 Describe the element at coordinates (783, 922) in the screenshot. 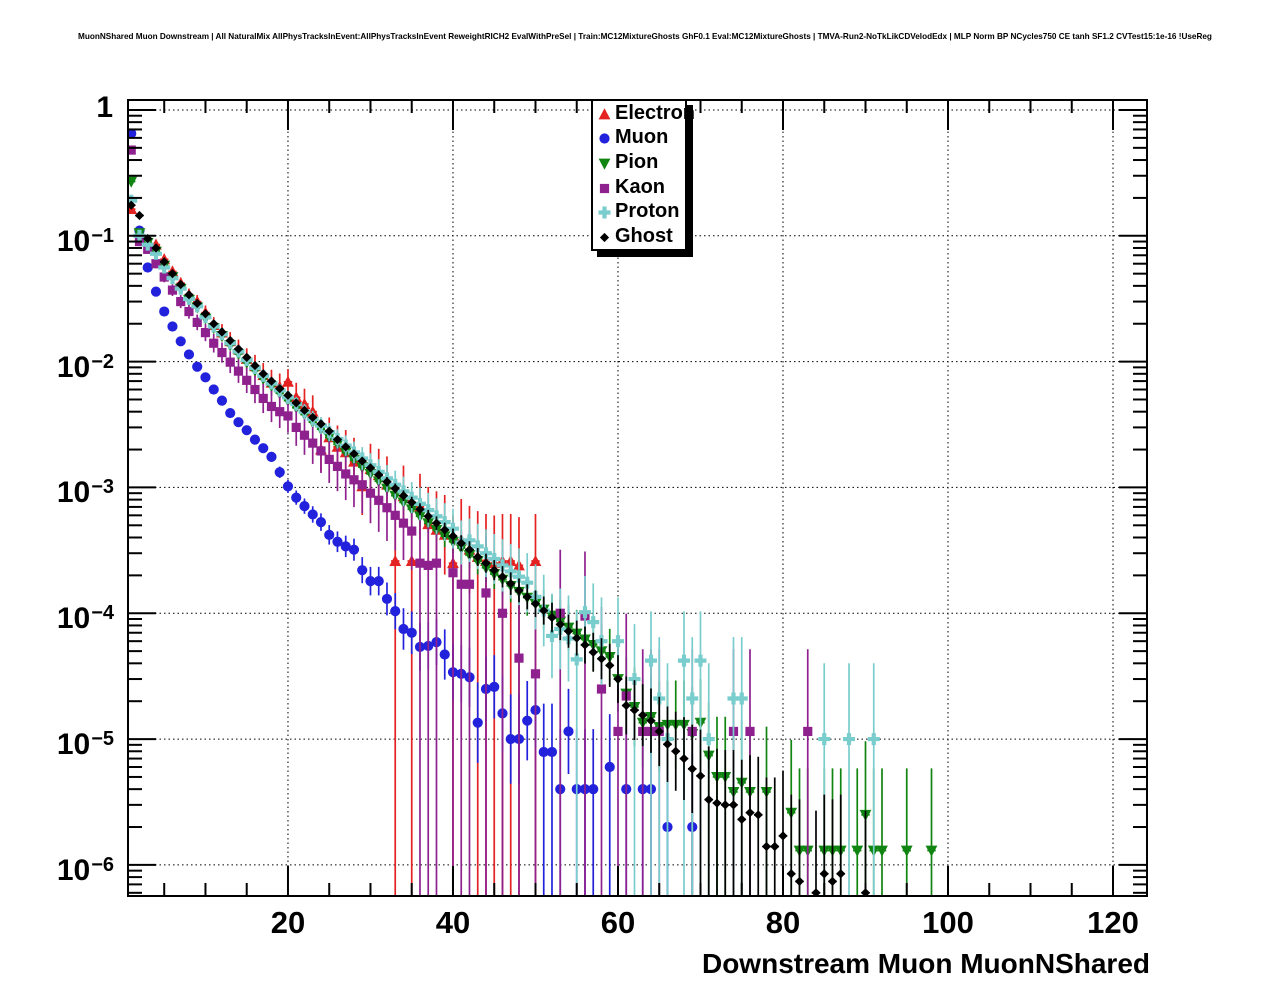

I see `x-tick-label: 80` at that location.